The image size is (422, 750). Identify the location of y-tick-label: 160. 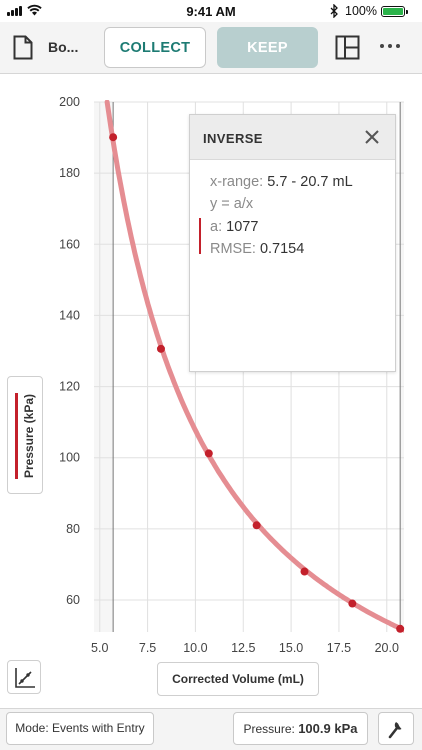
(69, 244).